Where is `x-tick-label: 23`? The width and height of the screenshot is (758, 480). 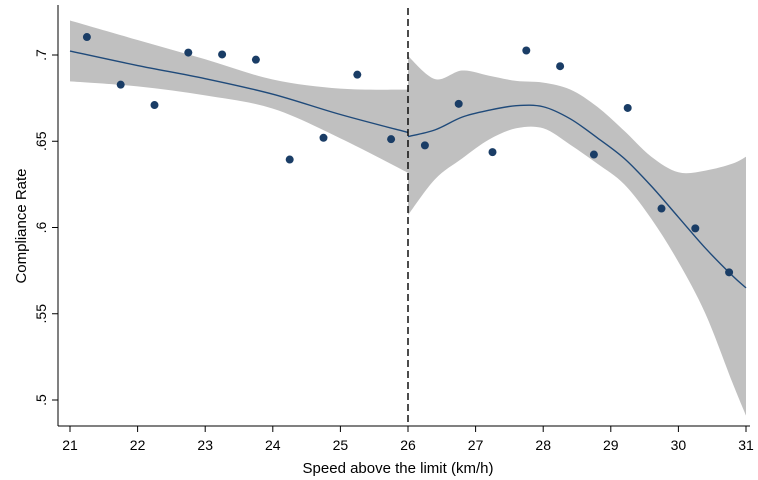
x-tick-label: 23 is located at coordinates (205, 445).